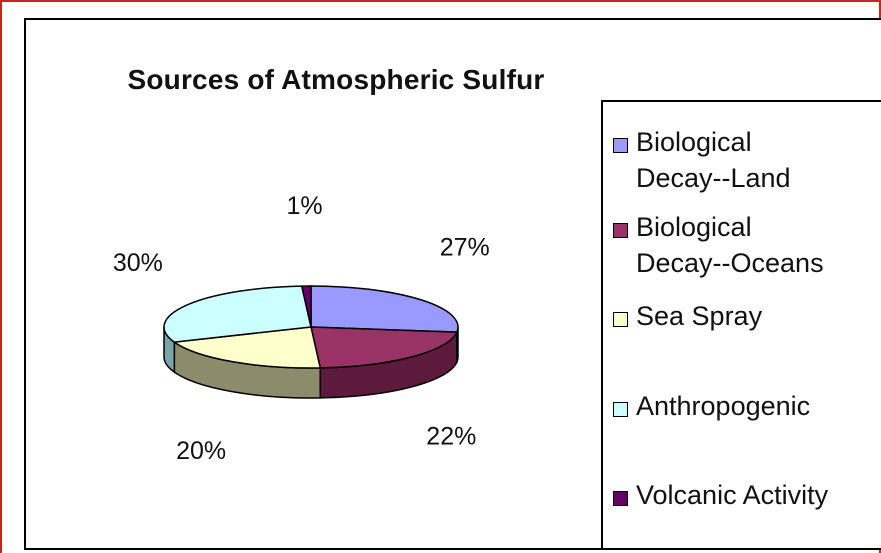 This screenshot has width=881, height=553. What do you see at coordinates (138, 263) in the screenshot?
I see `data-label-anthropogenic: 30%` at bounding box center [138, 263].